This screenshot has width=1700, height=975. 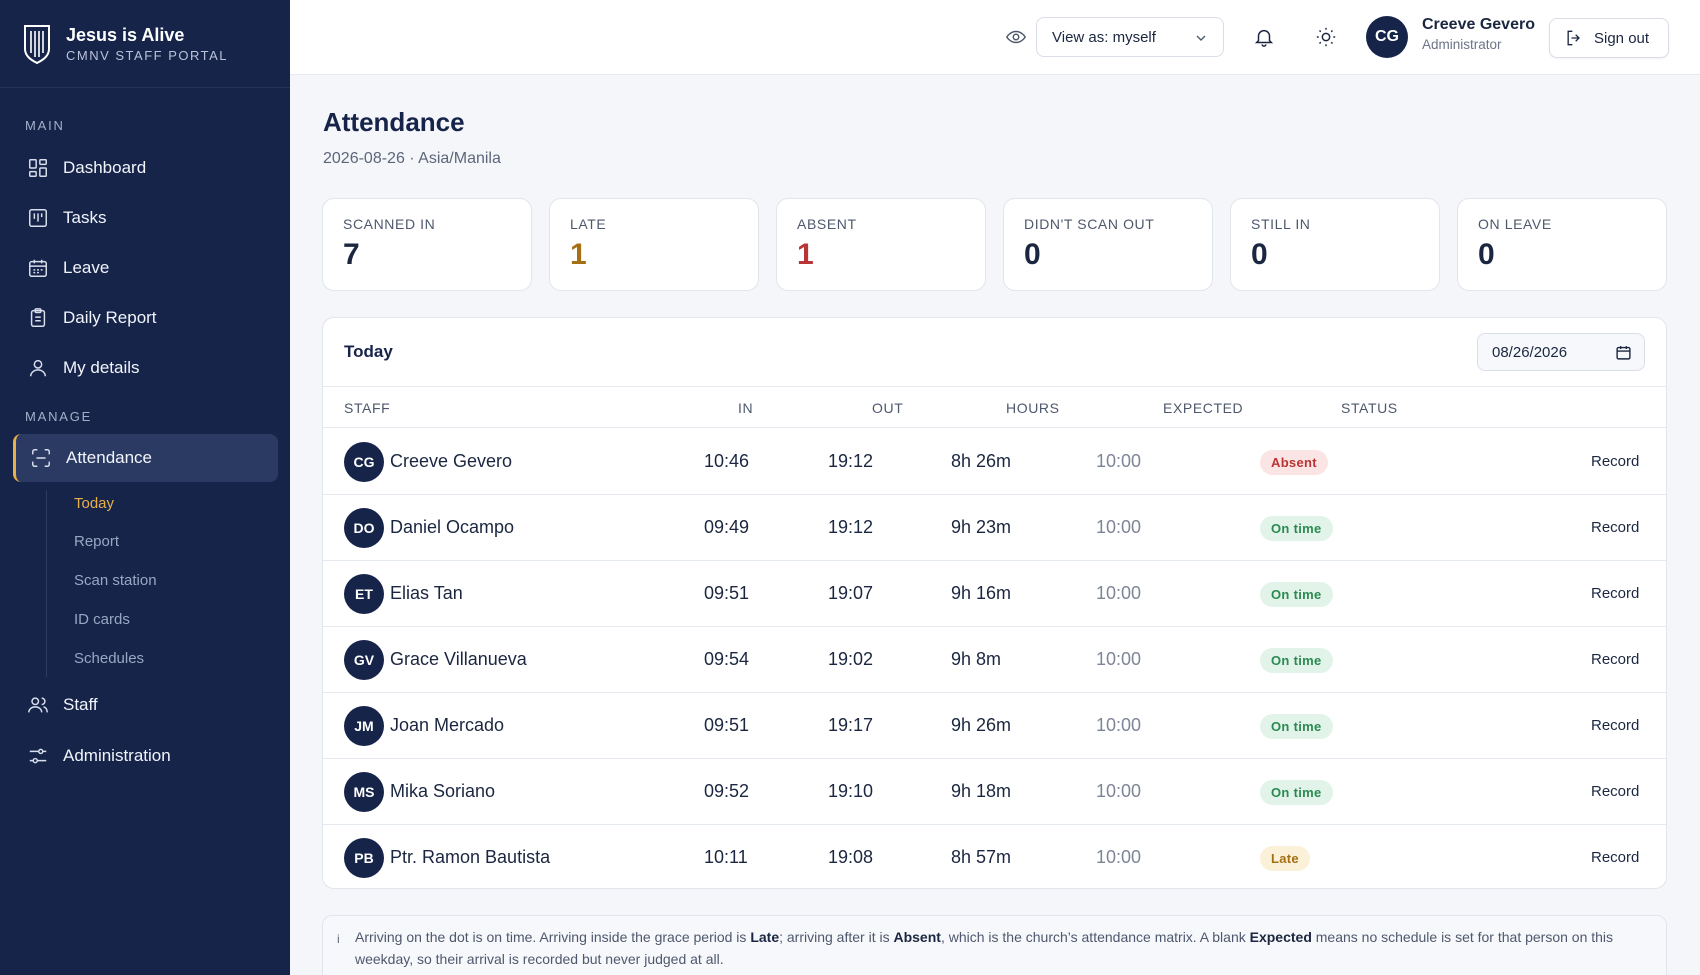 What do you see at coordinates (917, 937) in the screenshot?
I see `note-term-absent: Absent` at bounding box center [917, 937].